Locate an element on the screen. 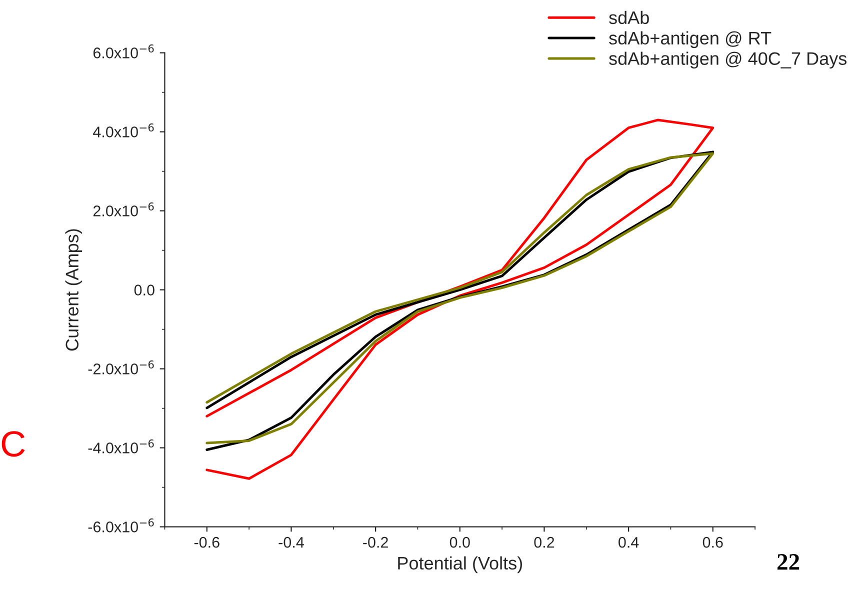  x-tick-label: -0.2 is located at coordinates (375, 542).